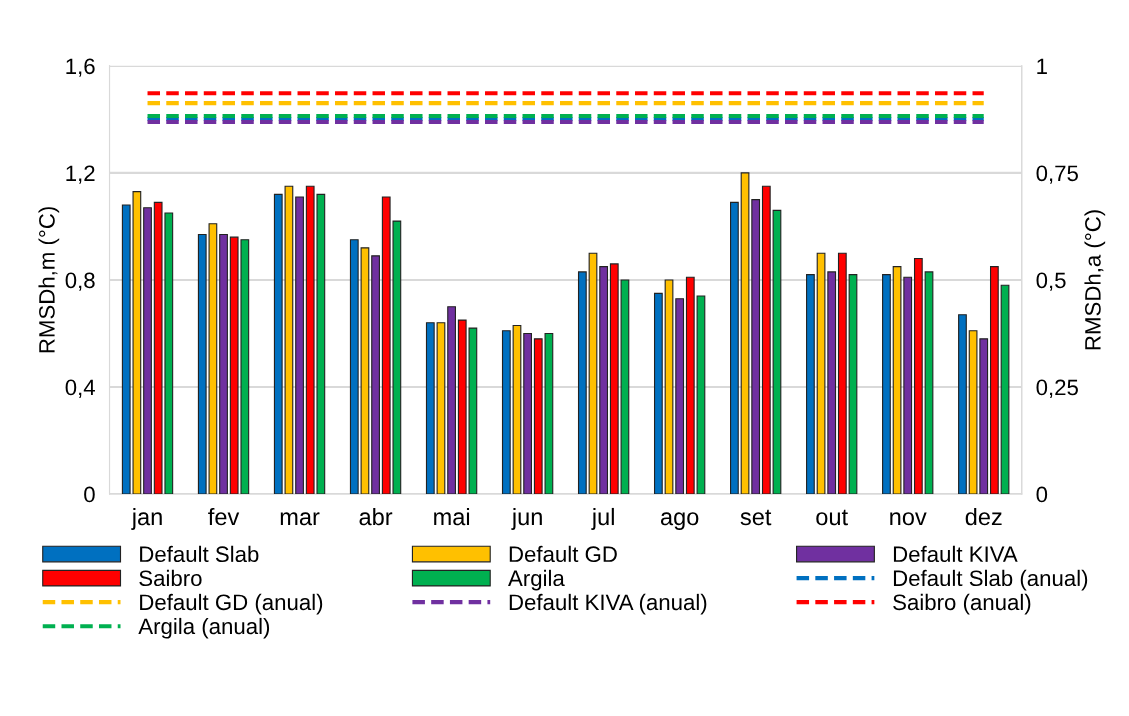 Image resolution: width=1129 pixels, height=716 pixels. I want to click on legend-label: Default GD, so click(563, 554).